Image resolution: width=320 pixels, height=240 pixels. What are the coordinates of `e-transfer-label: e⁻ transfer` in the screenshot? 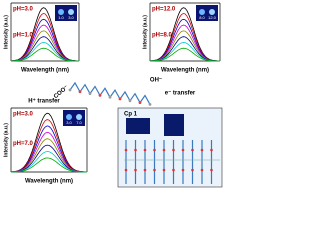 It's located at (180, 94).